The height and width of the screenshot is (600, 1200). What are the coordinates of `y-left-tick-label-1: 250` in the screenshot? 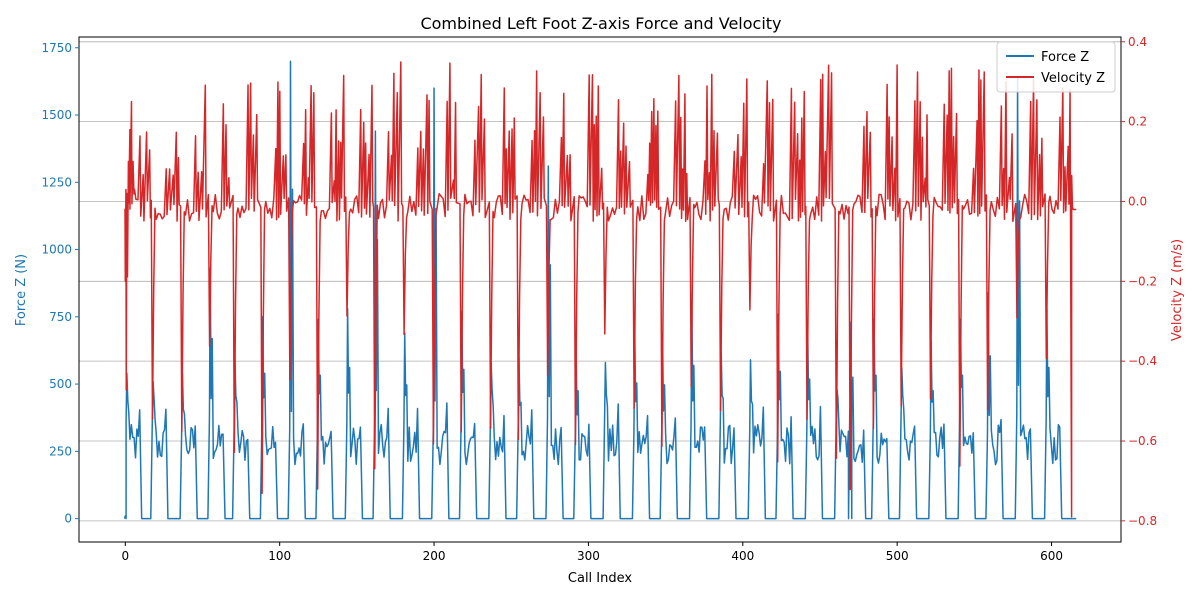 It's located at (60, 451).